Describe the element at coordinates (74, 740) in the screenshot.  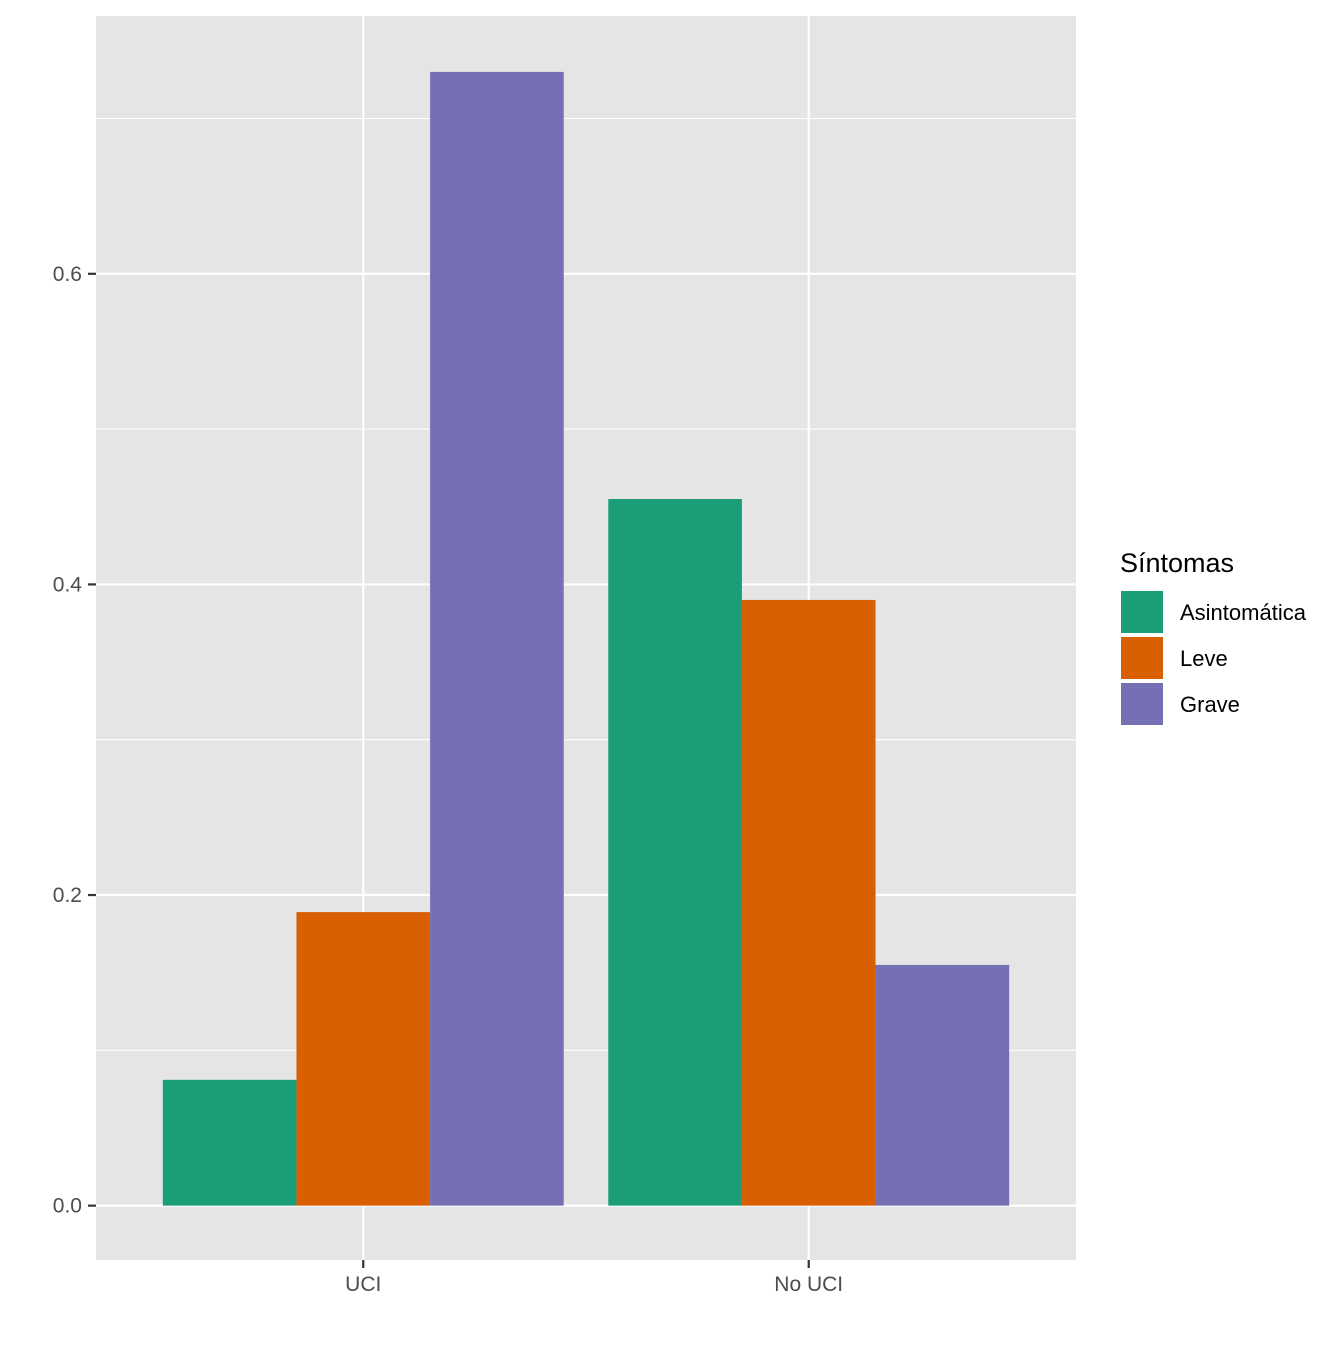
I see `y-axis: 0.0 0.2 0.4 0.6` at that location.